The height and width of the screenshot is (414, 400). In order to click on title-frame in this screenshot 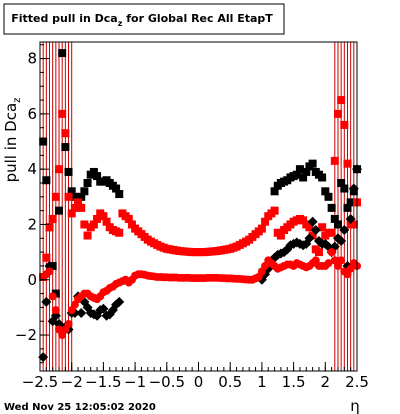, I will do `click(144, 19)`.